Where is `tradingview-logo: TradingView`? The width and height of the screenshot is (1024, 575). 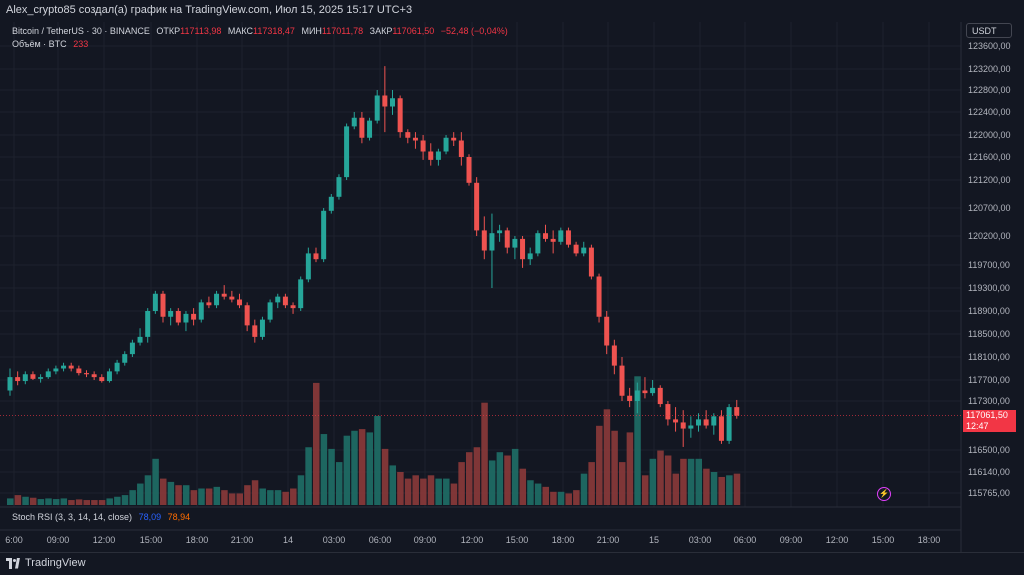 tradingview-logo: TradingView is located at coordinates (46, 563).